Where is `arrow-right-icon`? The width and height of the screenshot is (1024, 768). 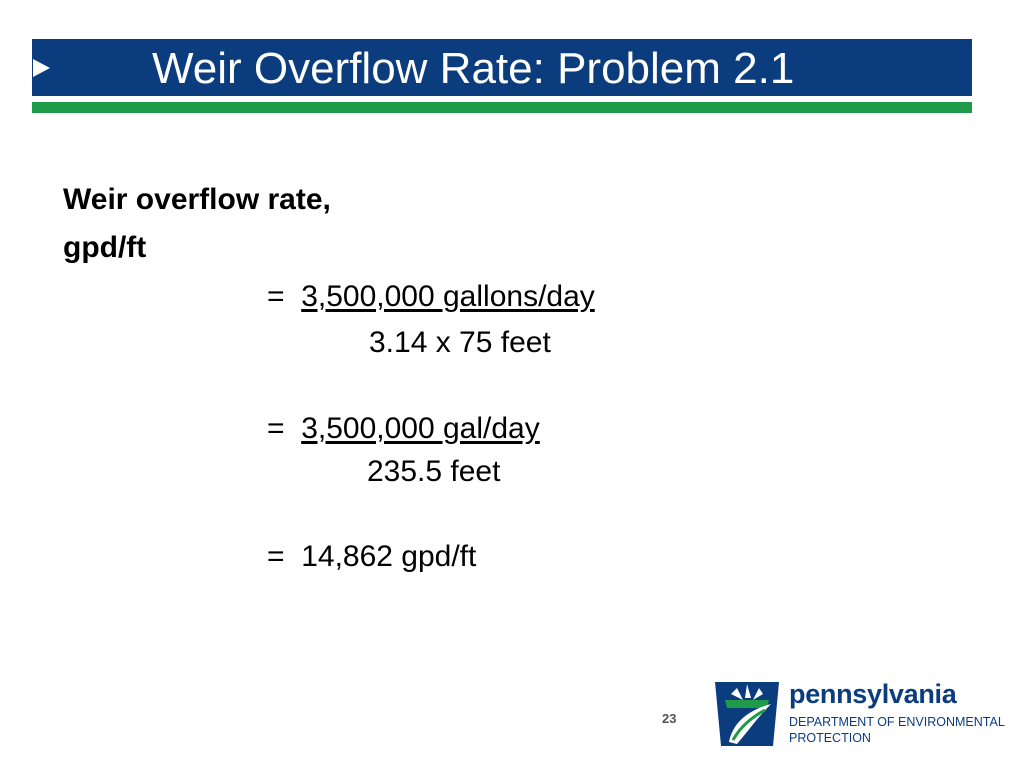
arrow-right-icon is located at coordinates (41, 68).